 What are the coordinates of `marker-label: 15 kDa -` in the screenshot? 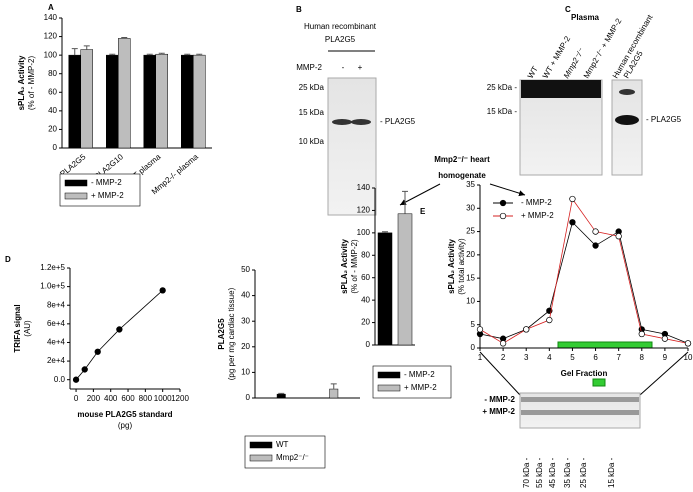 It's located at (611, 472).